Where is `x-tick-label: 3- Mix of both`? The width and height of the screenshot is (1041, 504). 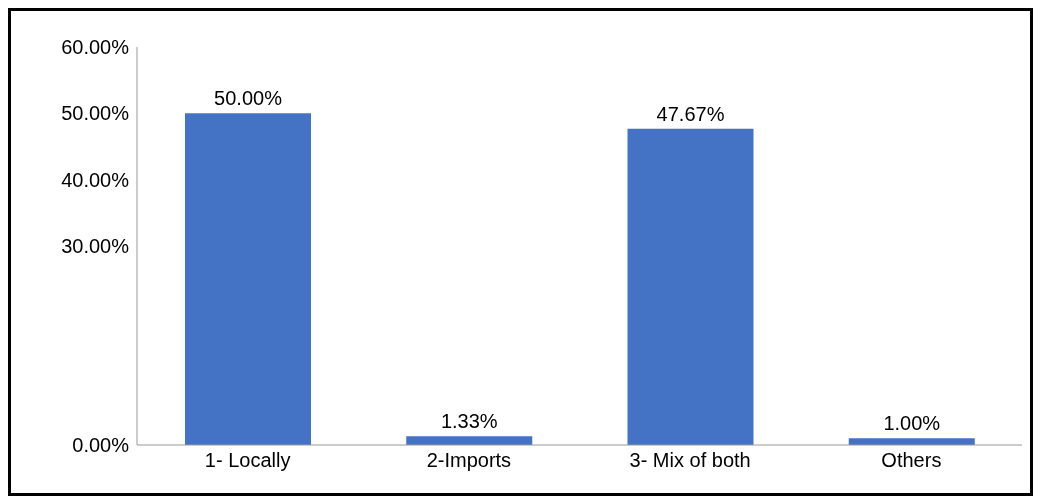 x-tick-label: 3- Mix of both is located at coordinates (690, 460).